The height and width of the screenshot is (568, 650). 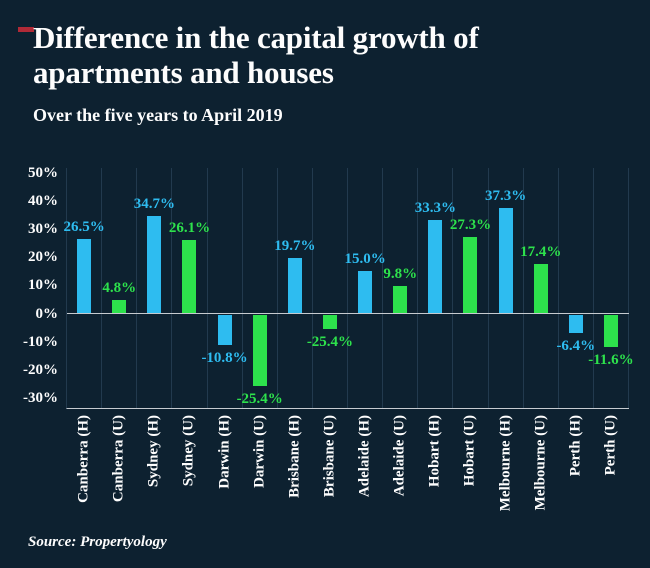 I want to click on bar-value-label: 33.3%, so click(x=435, y=207).